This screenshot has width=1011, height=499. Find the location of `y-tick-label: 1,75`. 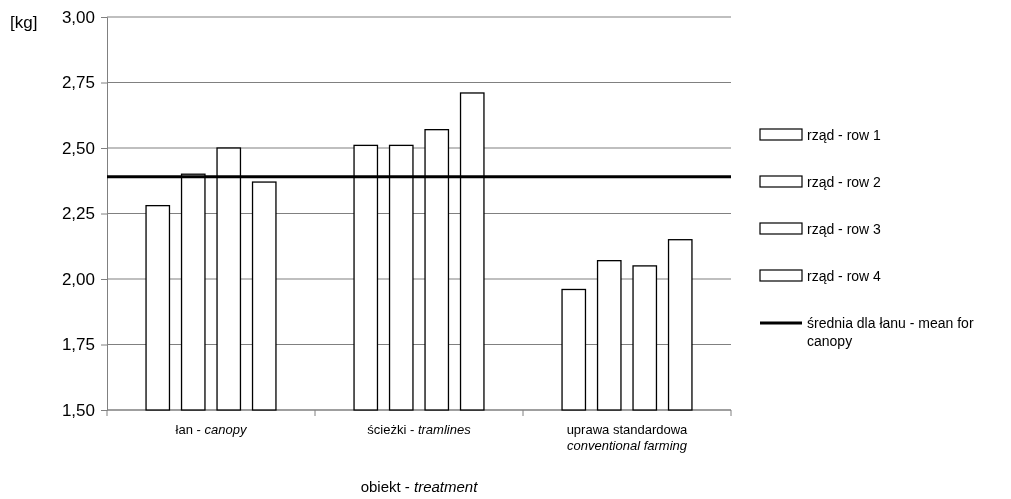

y-tick-label: 1,75 is located at coordinates (78, 345).